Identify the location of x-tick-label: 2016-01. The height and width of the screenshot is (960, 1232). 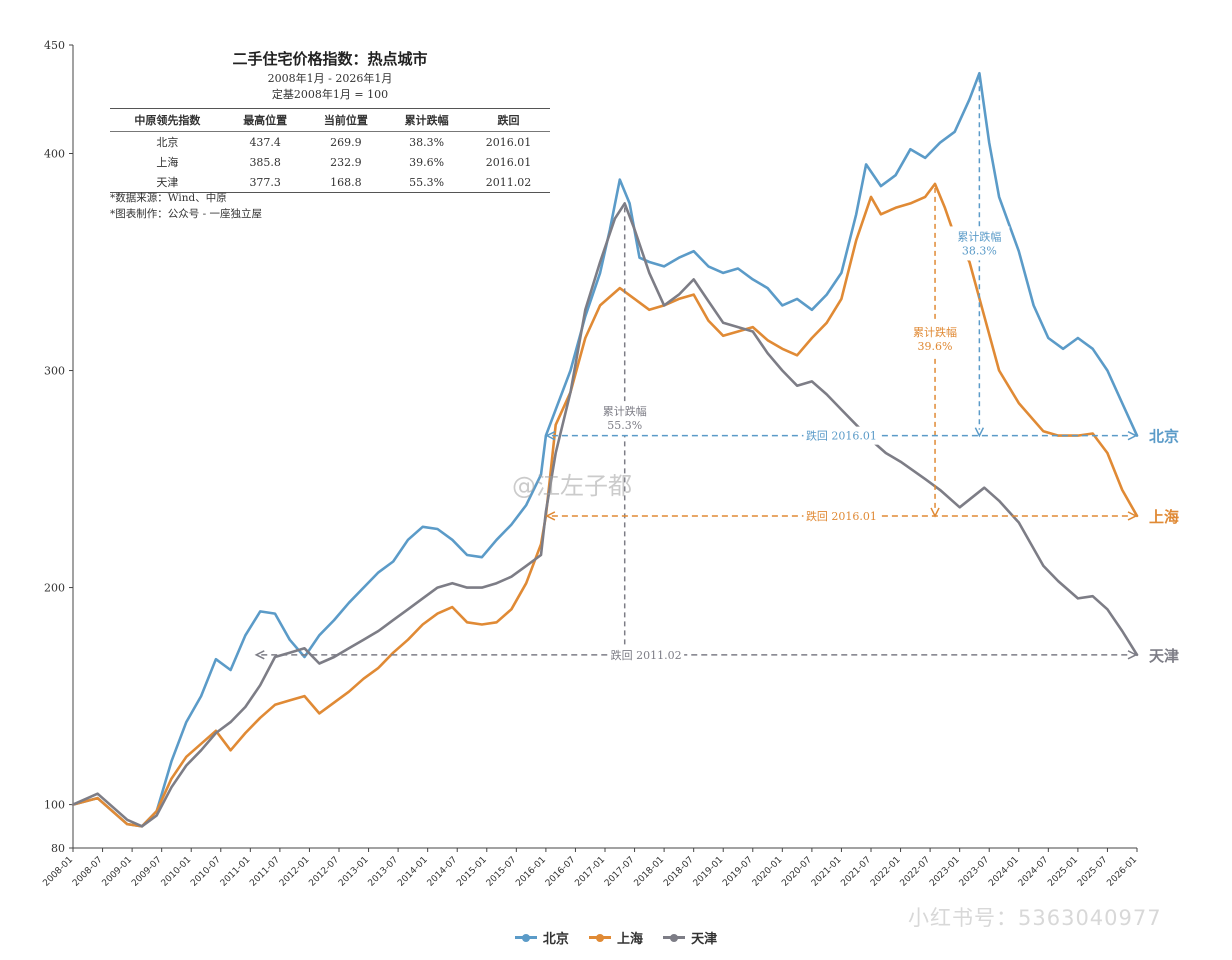
(531, 872).